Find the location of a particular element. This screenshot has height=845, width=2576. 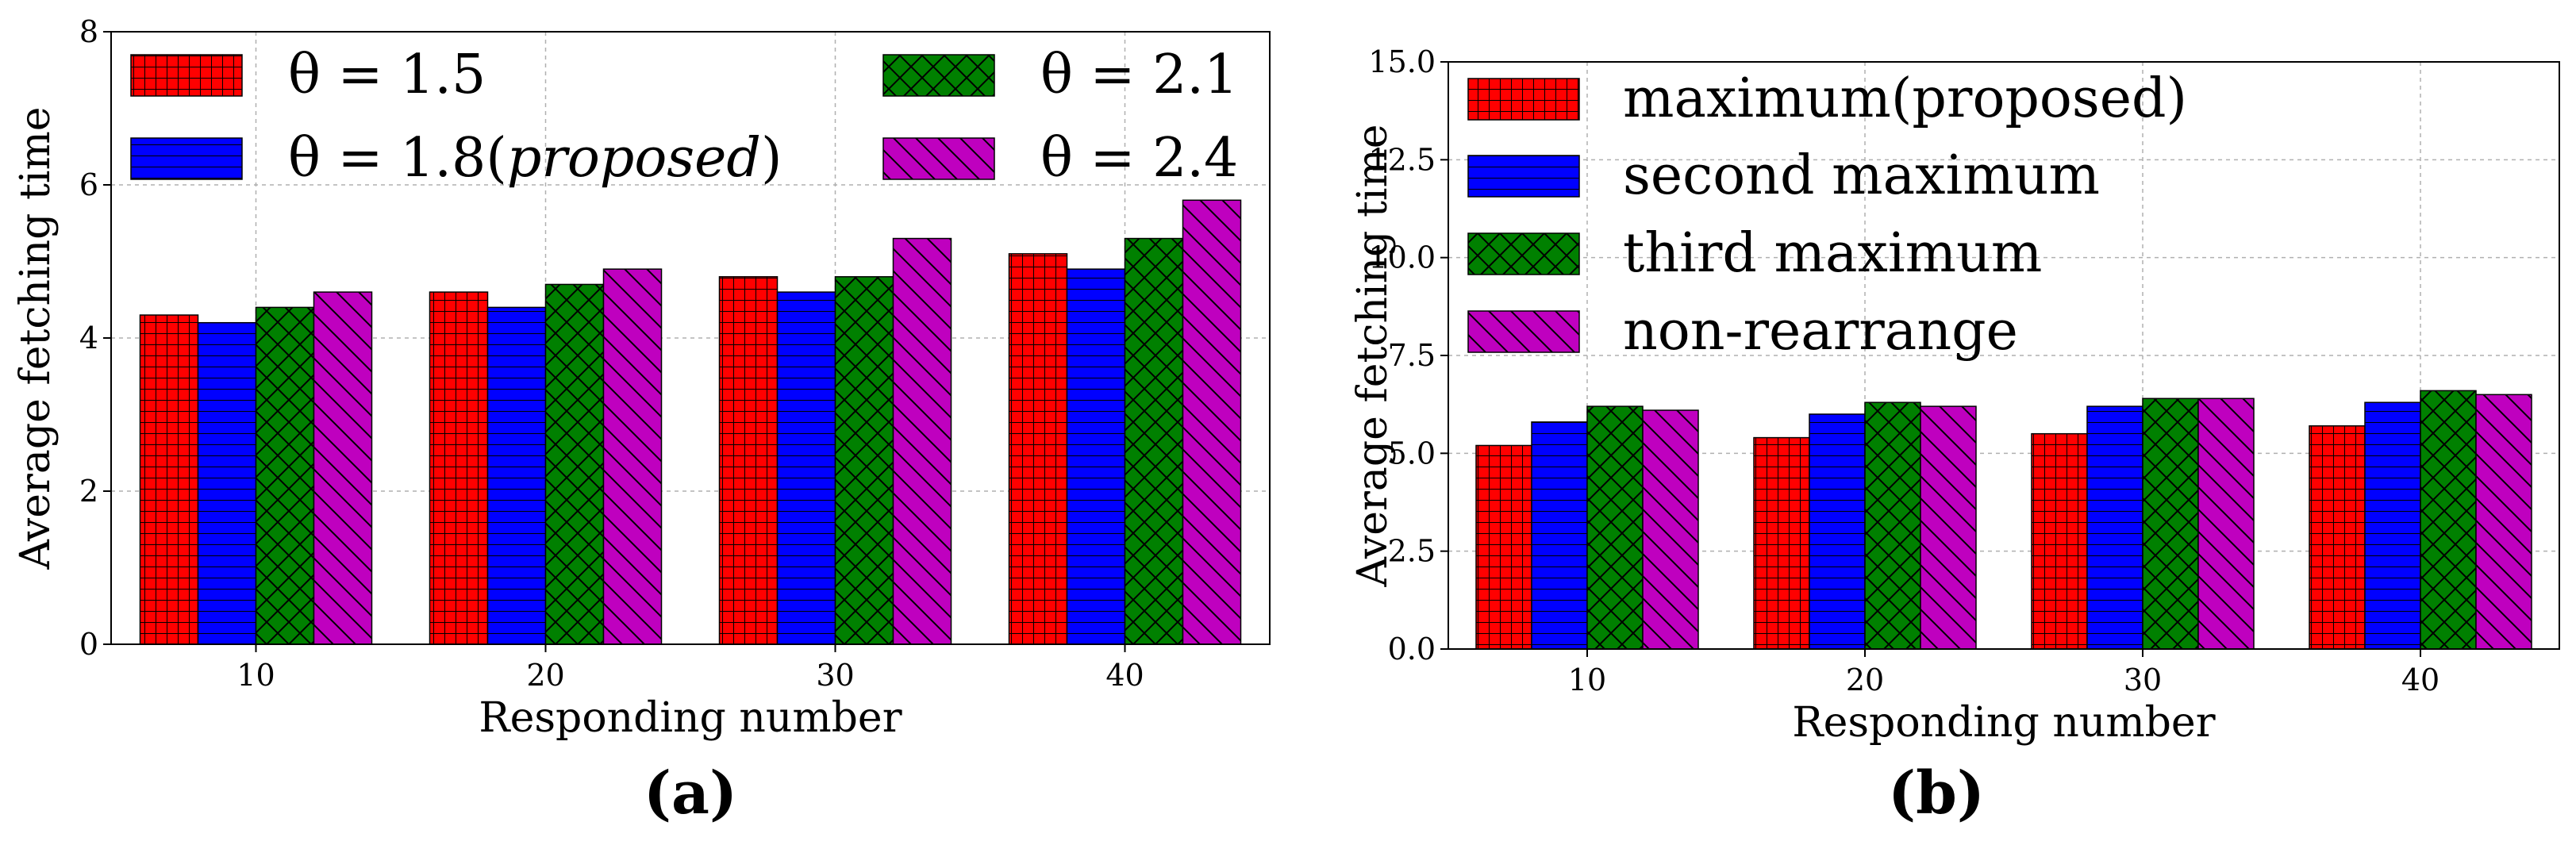

panel-label: (b) is located at coordinates (1936, 793).